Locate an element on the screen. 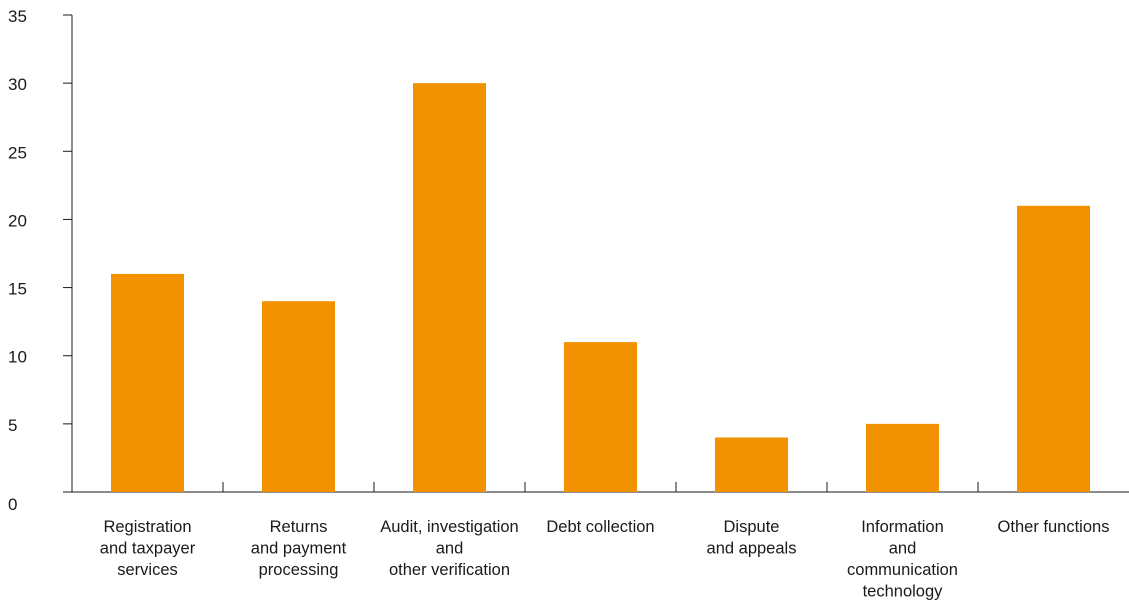 Image resolution: width=1129 pixels, height=614 pixels. x-category-label-line: Debt collection is located at coordinates (600, 527).